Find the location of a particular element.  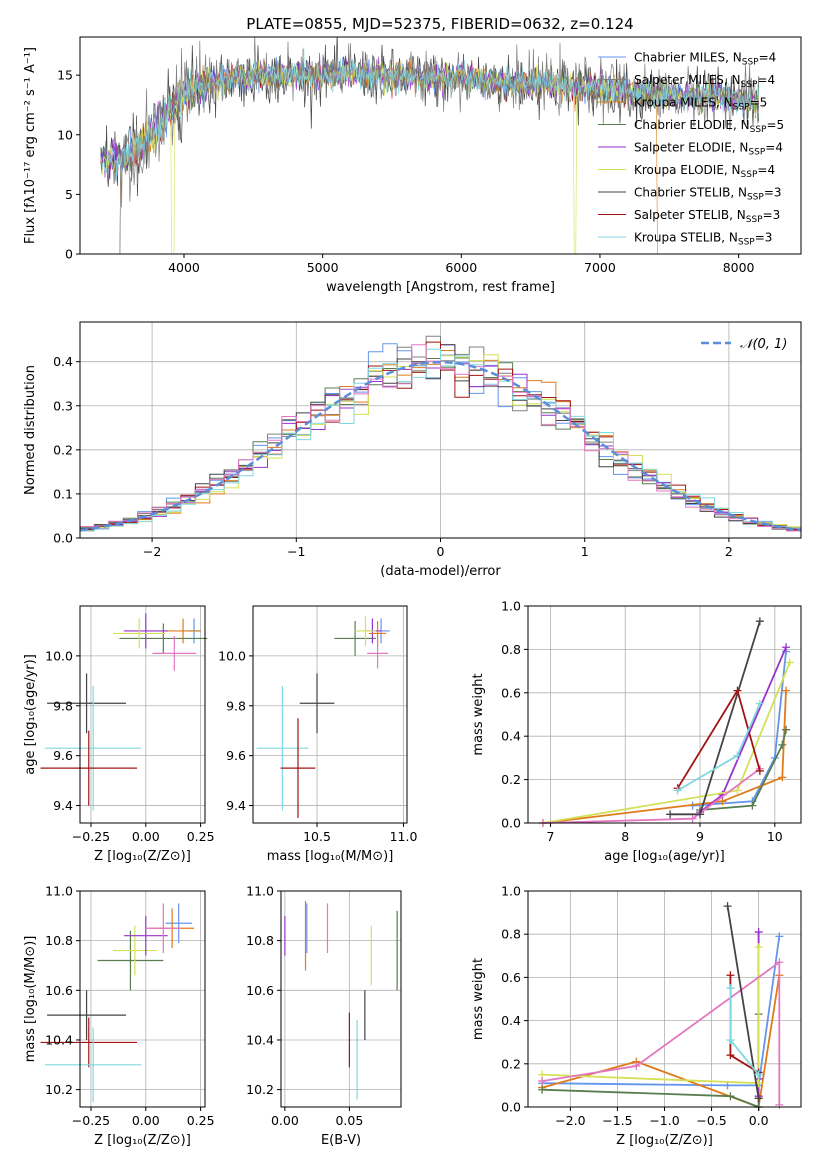

spectrum-xtick-label: 4000 is located at coordinates (184, 267).